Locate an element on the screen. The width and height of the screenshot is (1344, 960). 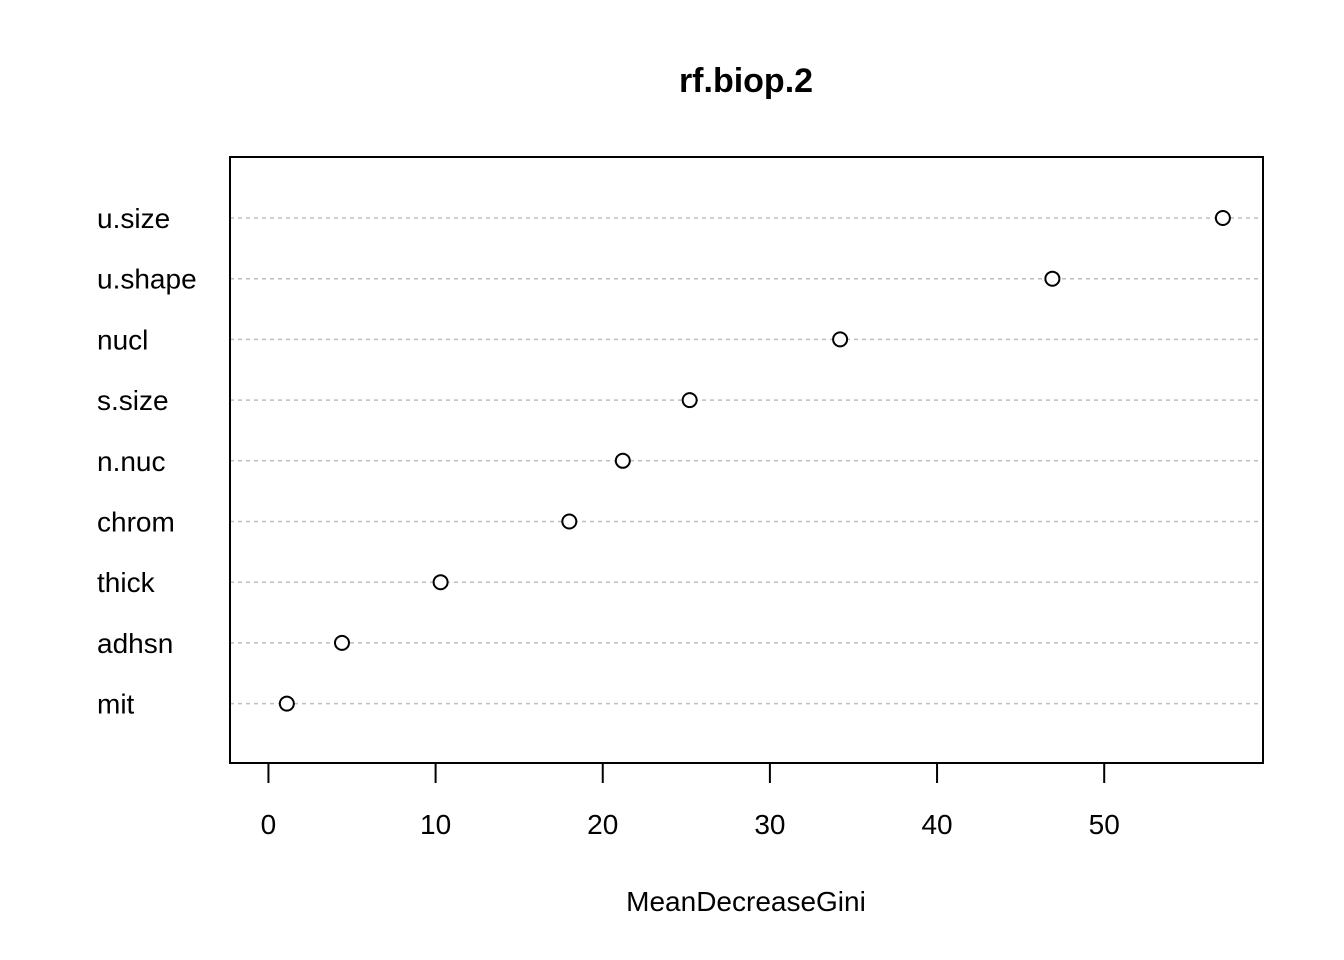
category-label: s.size is located at coordinates (133, 400).